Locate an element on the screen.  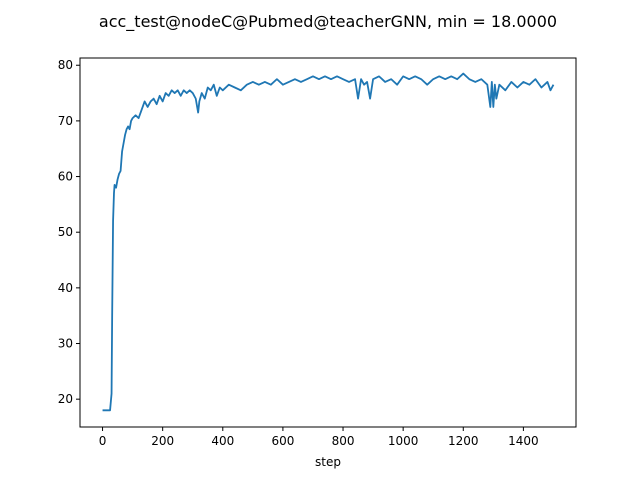
x-axis: 0 200 400 600 800 1000 1200 1400 is located at coordinates (319, 437).